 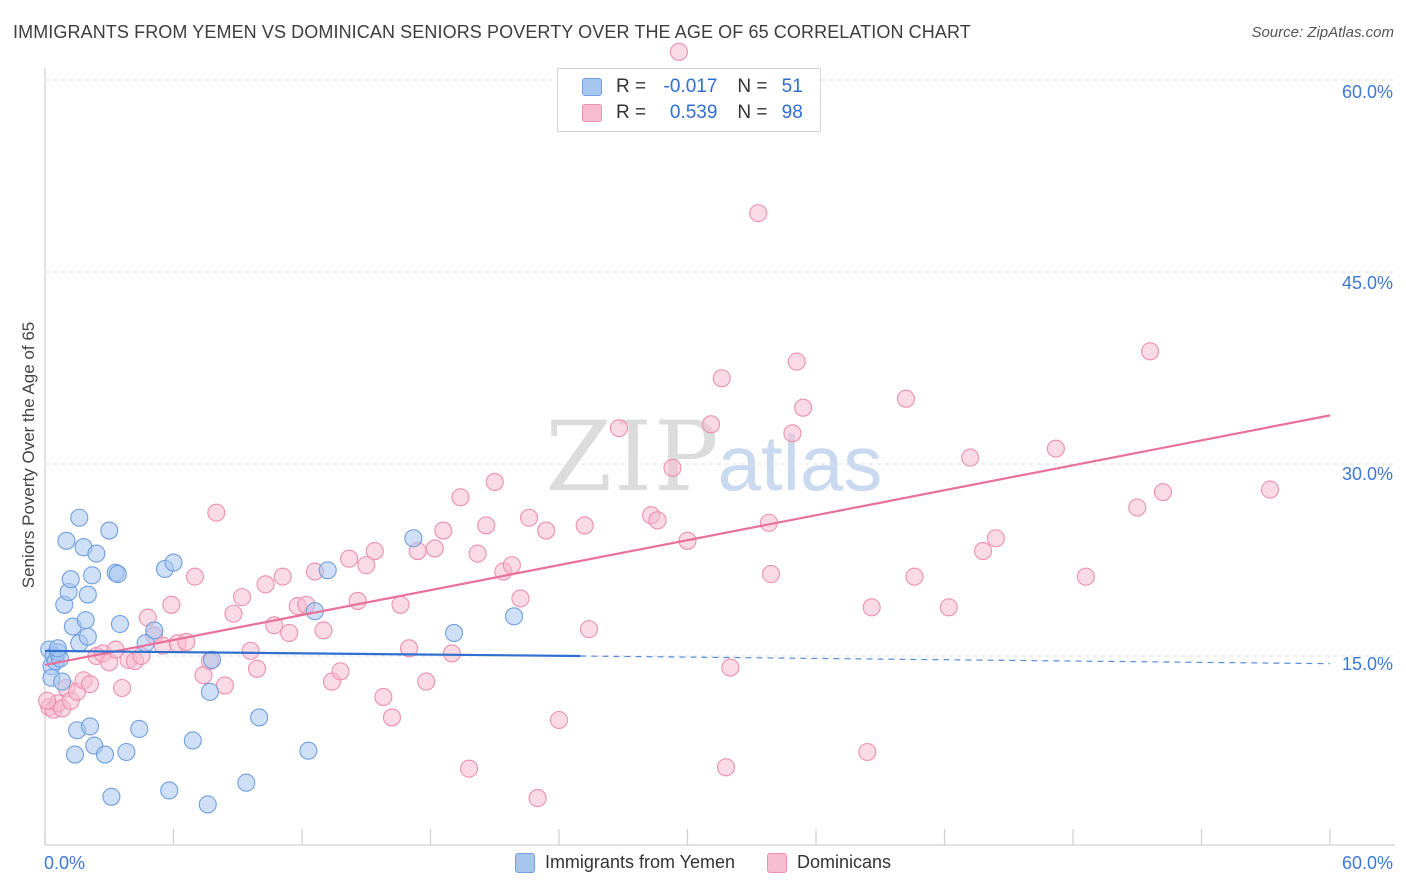 What do you see at coordinates (777, 862) in the screenshot?
I see `series-swatch-dominicans` at bounding box center [777, 862].